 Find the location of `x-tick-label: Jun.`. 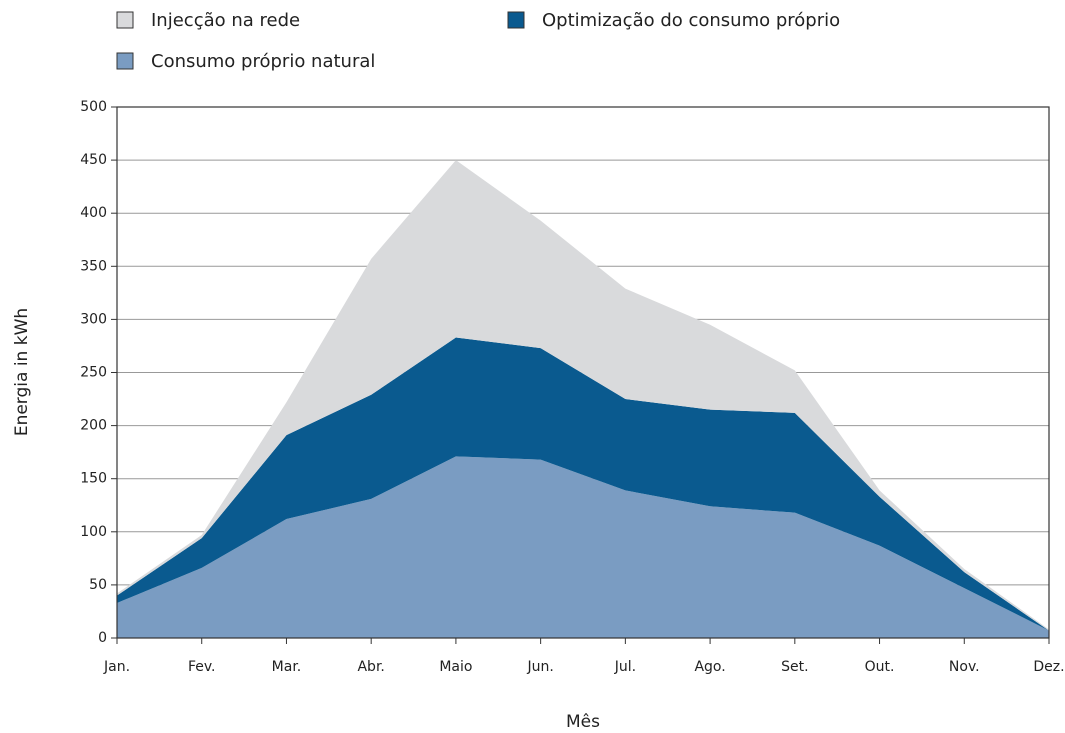

x-tick-label: Jun. is located at coordinates (539, 667).